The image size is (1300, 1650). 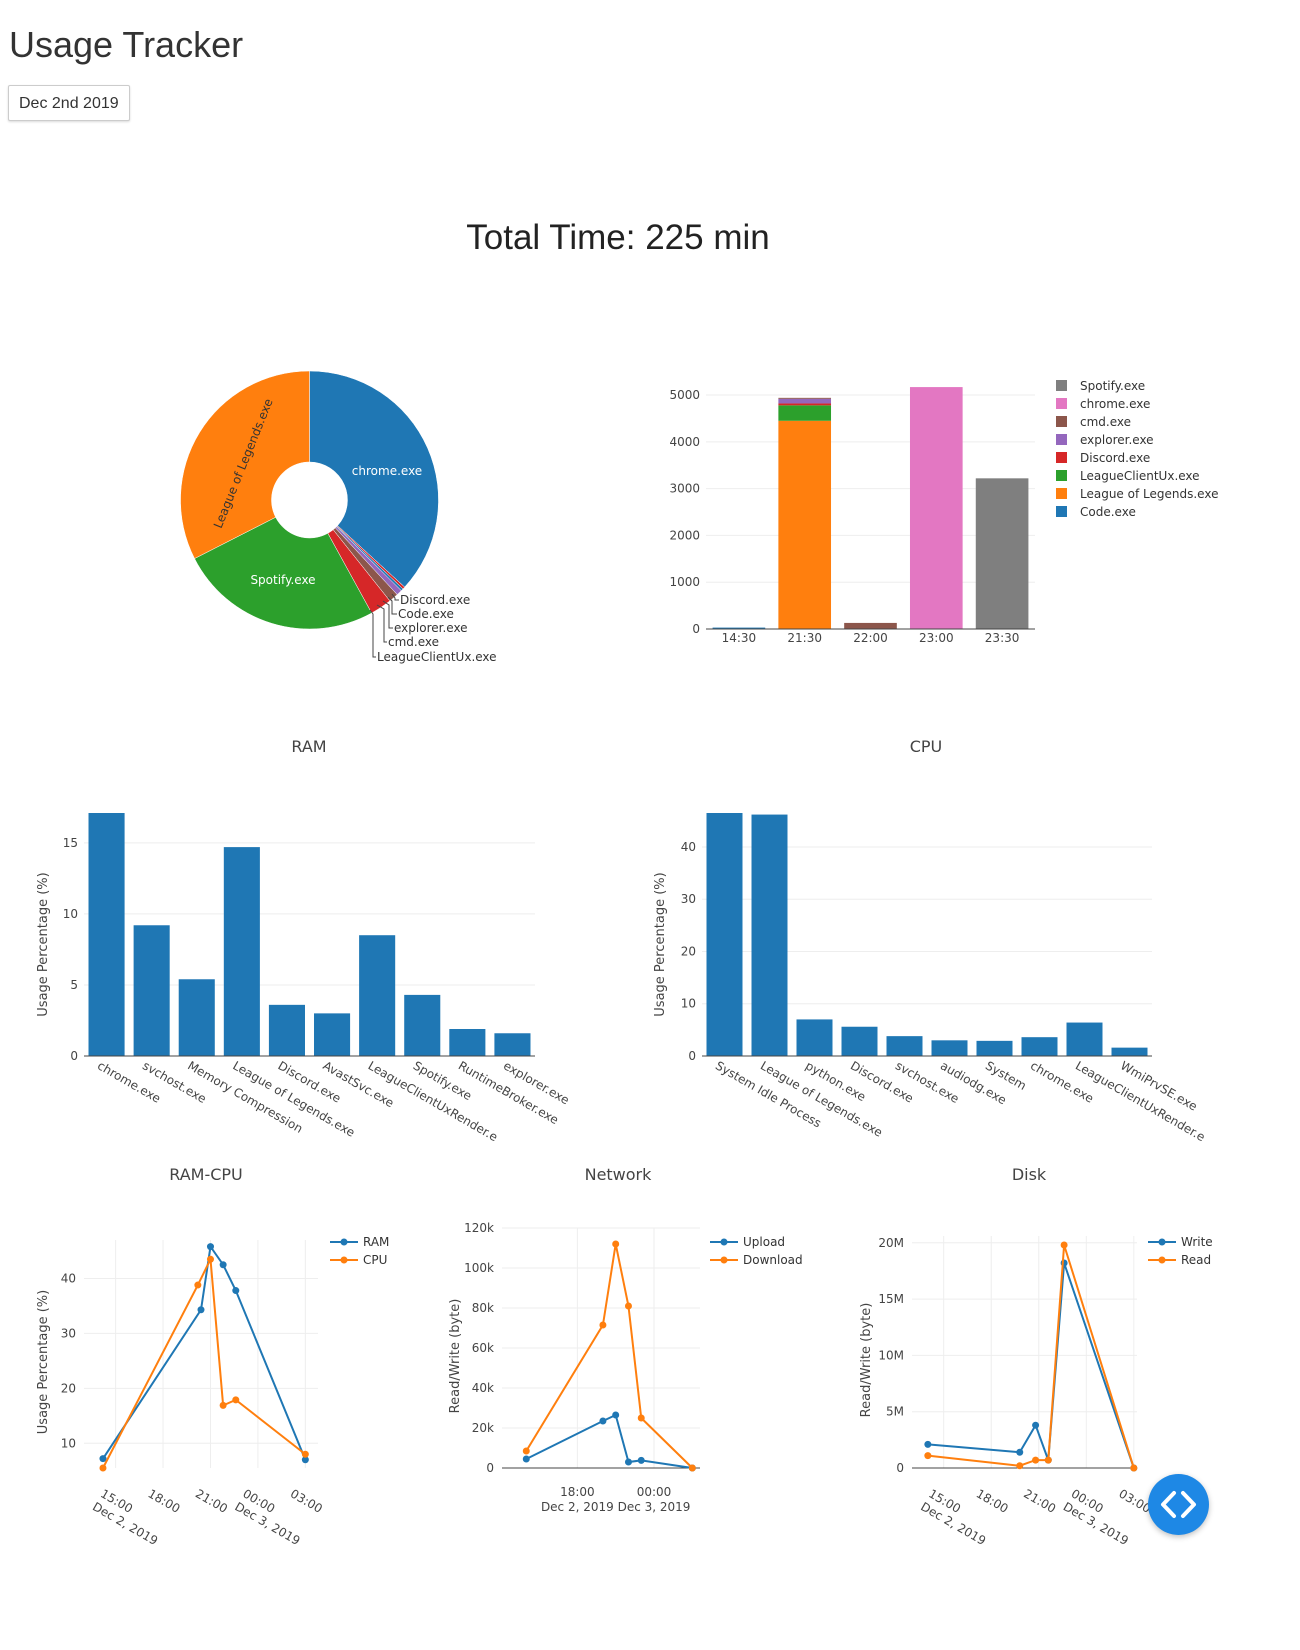 What do you see at coordinates (684, 535) in the screenshot?
I see `y-tick-label: 2000` at bounding box center [684, 535].